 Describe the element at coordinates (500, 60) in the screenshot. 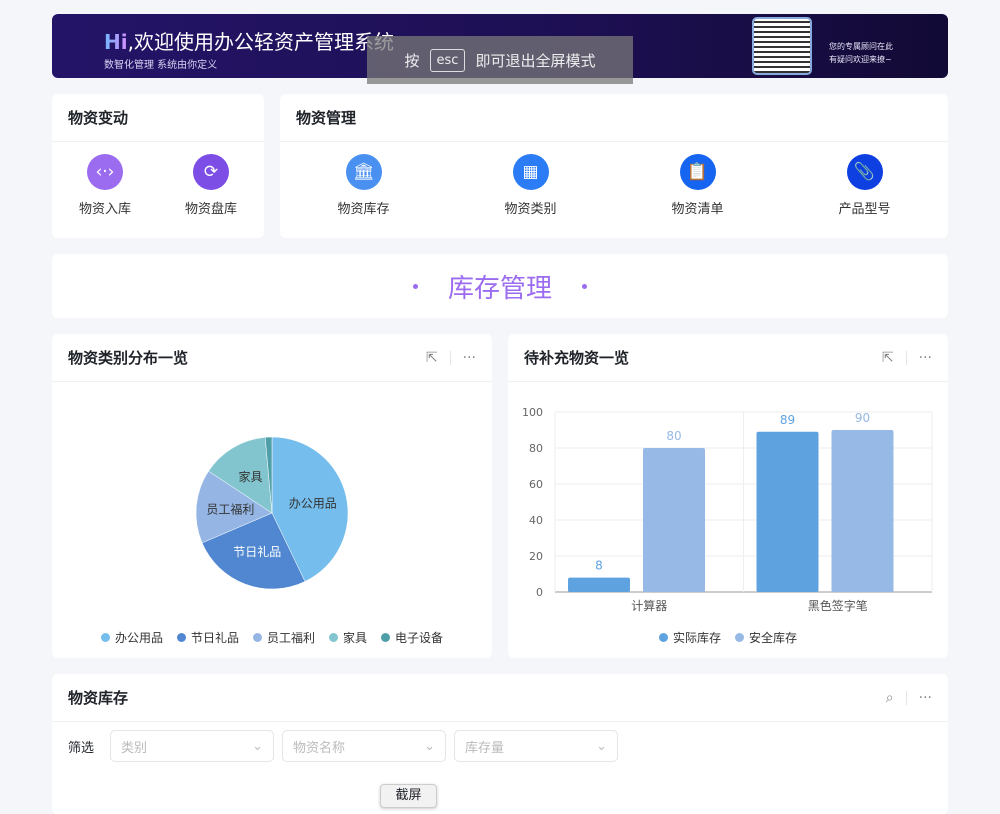

I see `fullscreen-exit-hint: 按 esc 即可退出全屏模式` at that location.